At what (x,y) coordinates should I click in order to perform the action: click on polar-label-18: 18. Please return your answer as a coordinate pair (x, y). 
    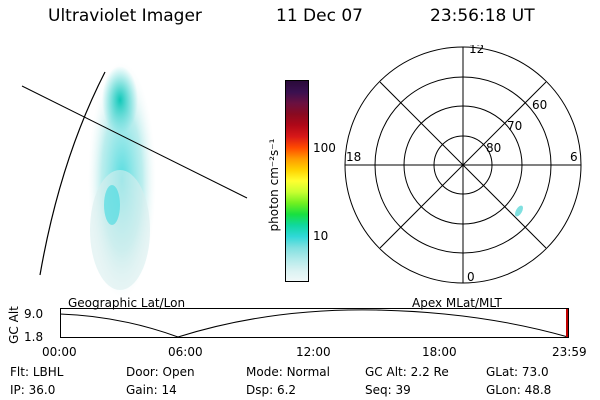
    Looking at the image, I should click on (353, 157).